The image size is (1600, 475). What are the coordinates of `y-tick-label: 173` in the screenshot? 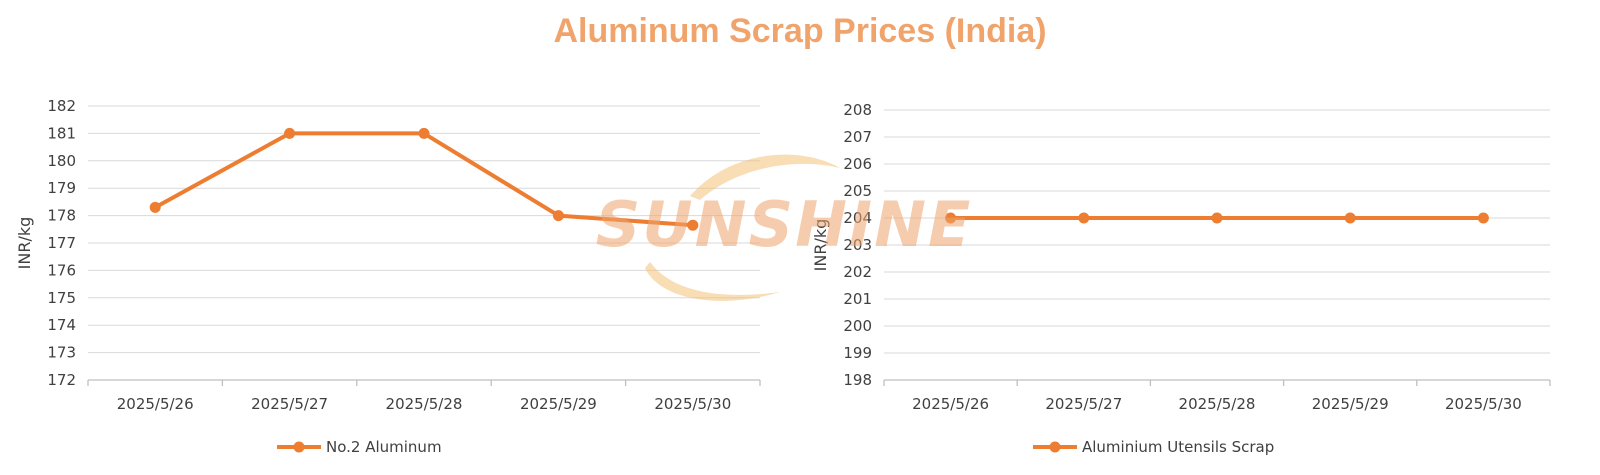 It's located at (61, 353).